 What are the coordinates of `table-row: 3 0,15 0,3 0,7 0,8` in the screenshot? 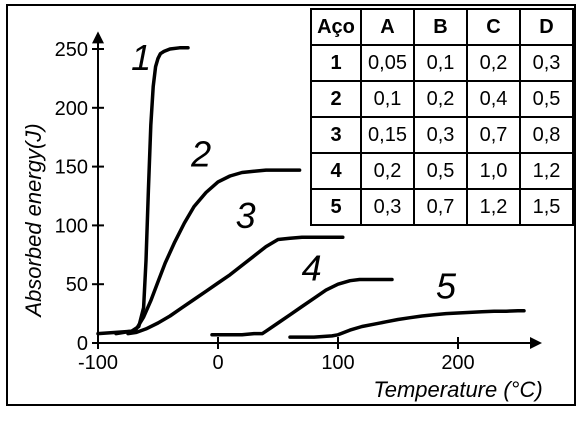 It's located at (442, 135).